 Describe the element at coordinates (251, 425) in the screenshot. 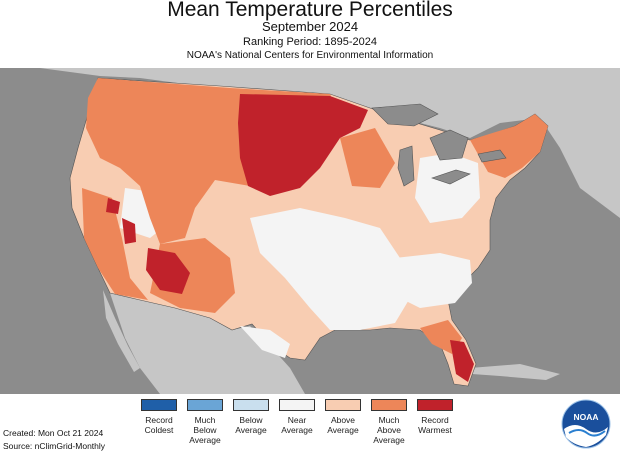

I see `legend-label: Below Average` at that location.